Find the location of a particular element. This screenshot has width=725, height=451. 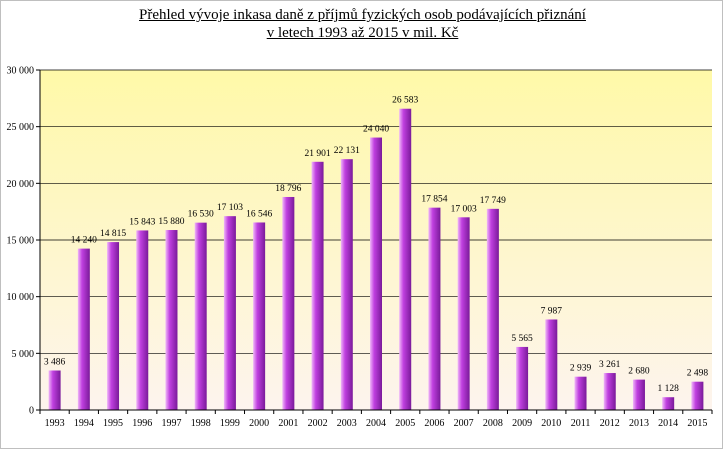

data-label: 16 530 is located at coordinates (201, 215).